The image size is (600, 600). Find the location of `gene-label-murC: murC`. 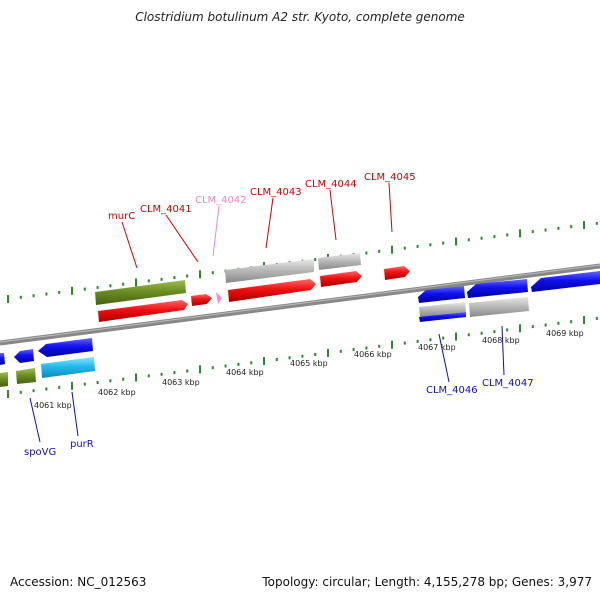

gene-label-murC: murC is located at coordinates (121, 216).